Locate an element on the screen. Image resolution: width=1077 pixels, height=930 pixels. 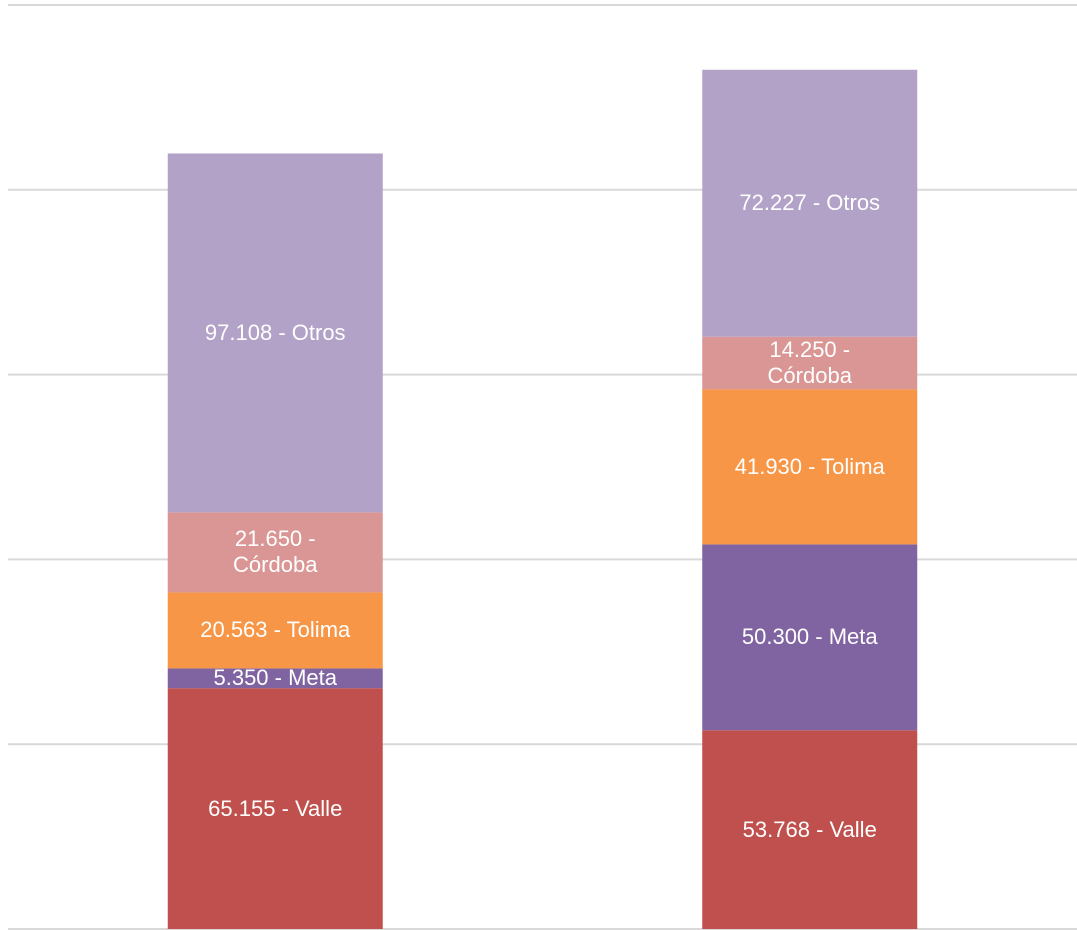
data-label: 14.250 - Córdoba is located at coordinates (809, 363).